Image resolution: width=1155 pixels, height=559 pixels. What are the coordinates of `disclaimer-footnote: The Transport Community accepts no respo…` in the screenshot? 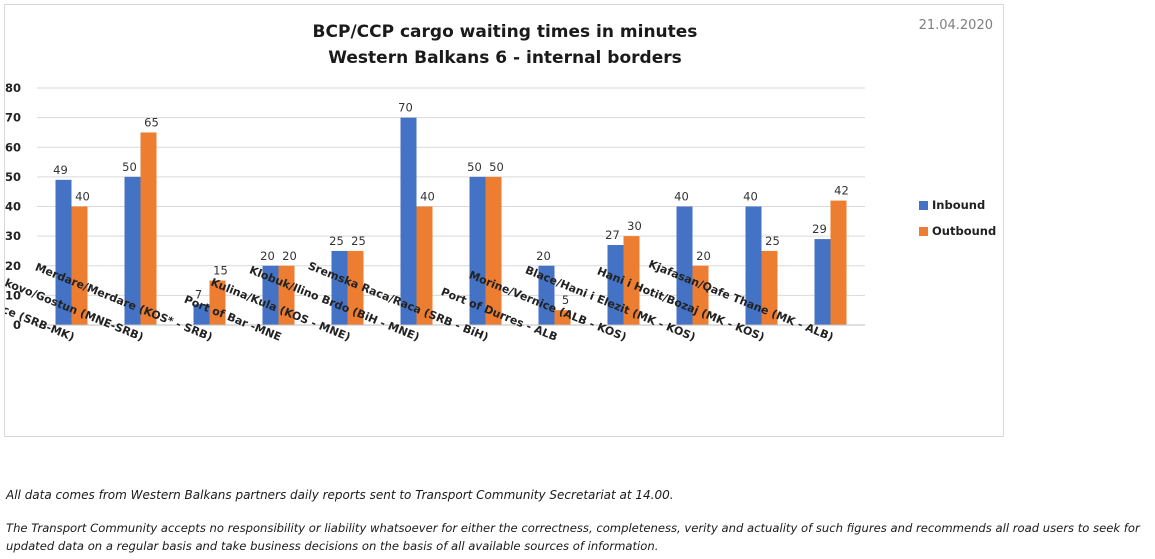 It's located at (573, 537).